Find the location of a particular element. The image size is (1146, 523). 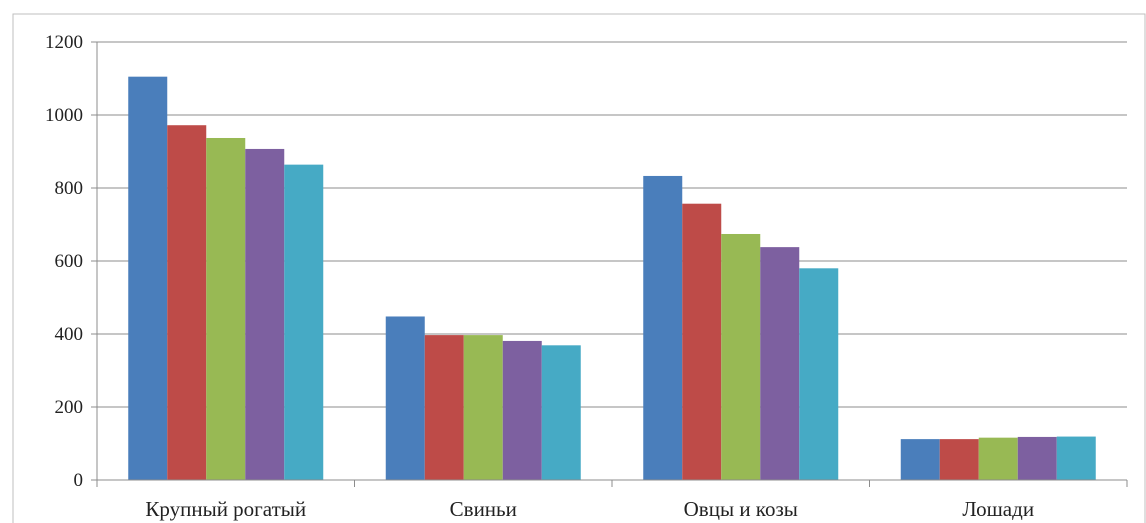

y-tick-label: 200 is located at coordinates (69, 407).